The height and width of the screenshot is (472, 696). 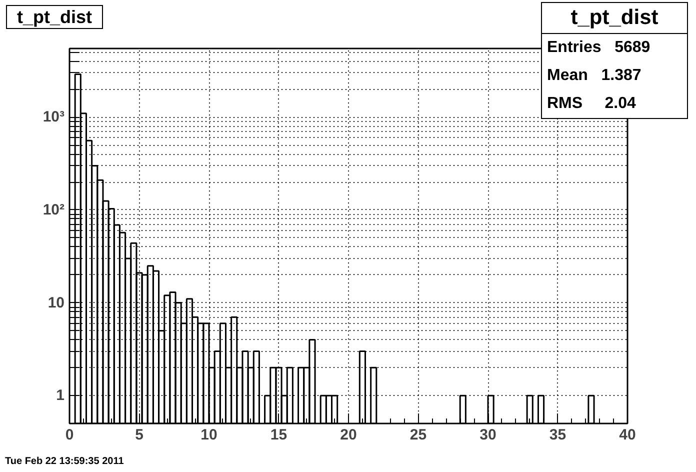 I want to click on y-tick-label: 1, so click(x=60, y=395).